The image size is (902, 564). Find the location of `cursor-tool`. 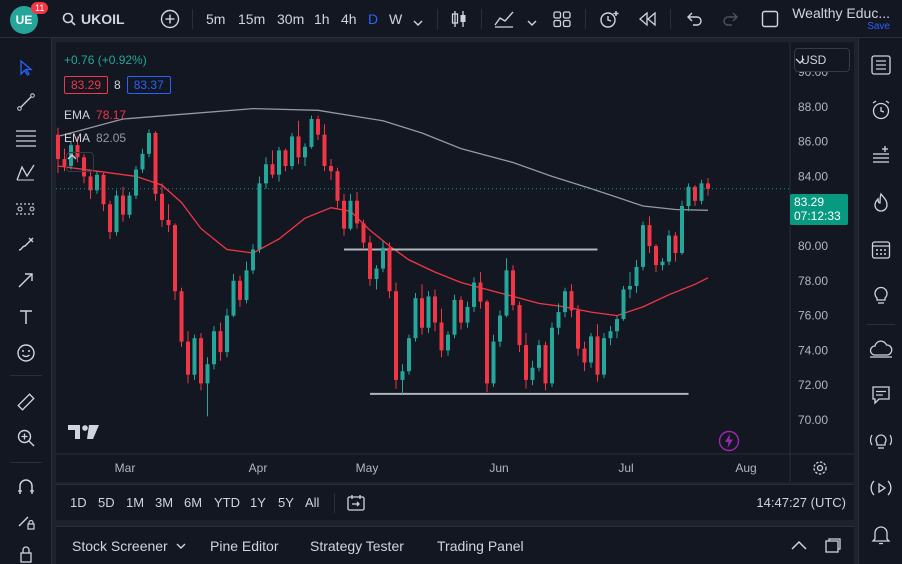

cursor-tool is located at coordinates (26, 68).